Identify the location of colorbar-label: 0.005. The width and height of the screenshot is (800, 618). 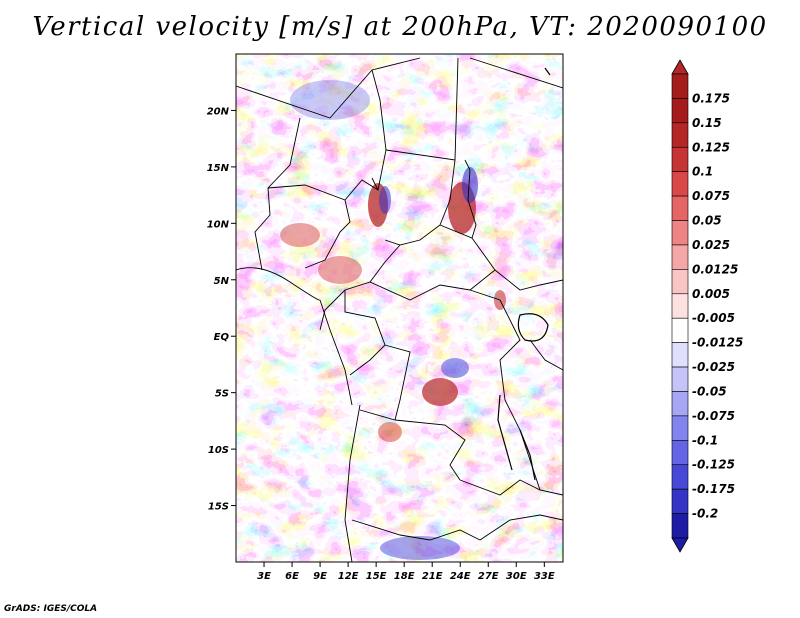
(711, 294).